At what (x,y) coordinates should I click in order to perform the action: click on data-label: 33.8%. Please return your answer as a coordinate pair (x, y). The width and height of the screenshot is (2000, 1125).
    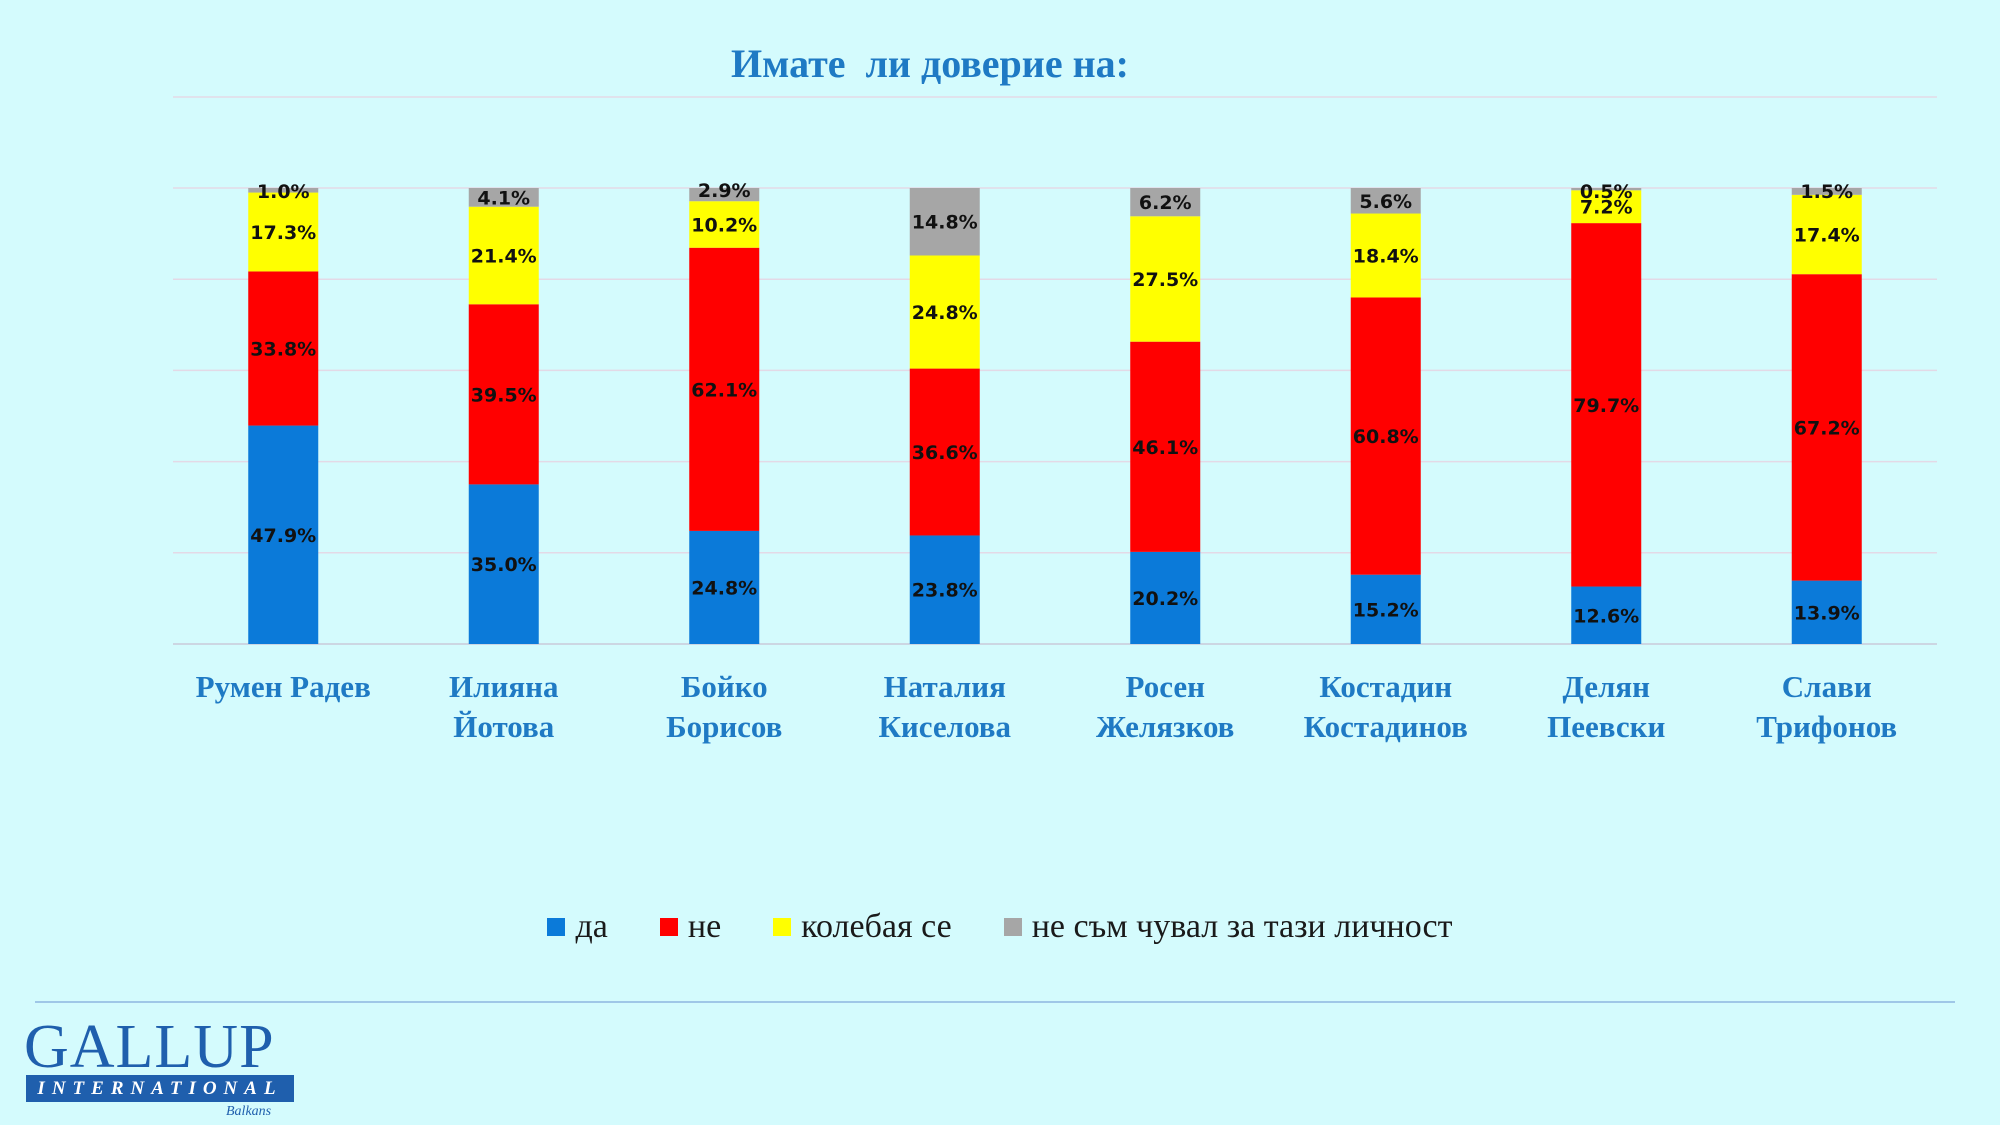
    Looking at the image, I should click on (283, 350).